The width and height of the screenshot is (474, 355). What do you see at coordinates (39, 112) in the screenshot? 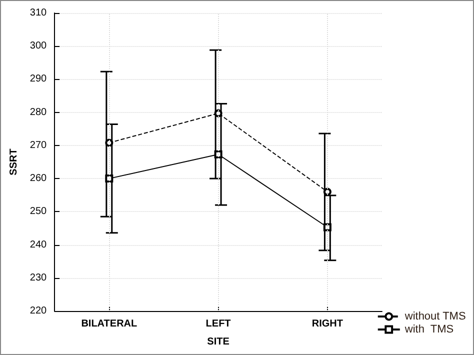
I see `y-tick-label: 280` at bounding box center [39, 112].